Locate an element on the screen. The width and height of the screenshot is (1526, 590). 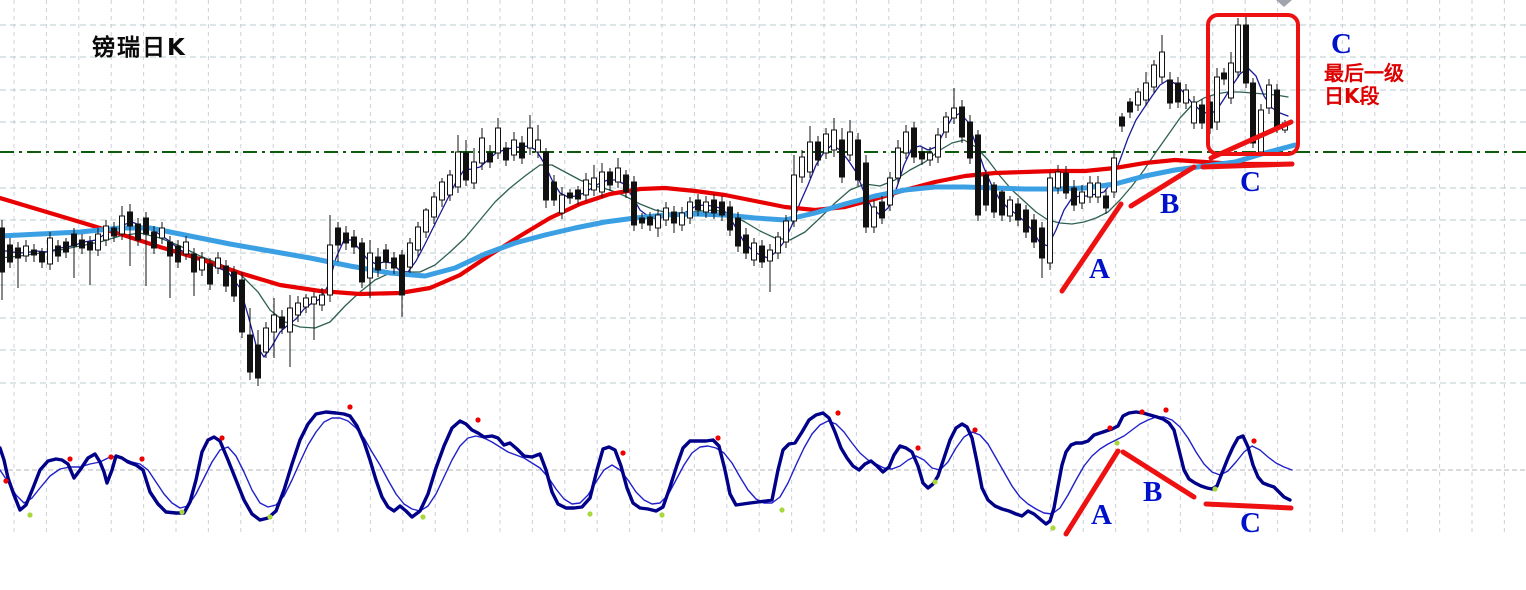
osc-wave-b-label: B is located at coordinates (1153, 492).